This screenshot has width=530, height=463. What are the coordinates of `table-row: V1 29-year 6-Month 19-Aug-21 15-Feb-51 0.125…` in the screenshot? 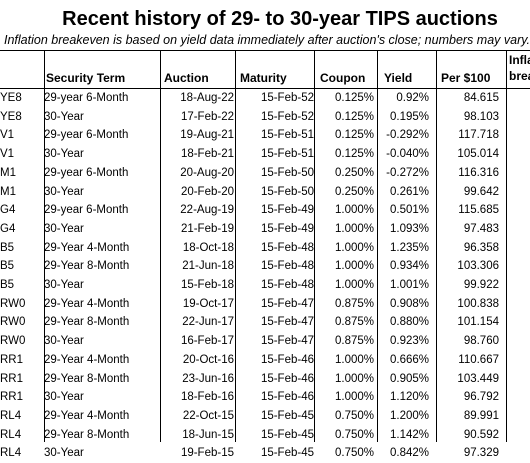 It's located at (265, 135).